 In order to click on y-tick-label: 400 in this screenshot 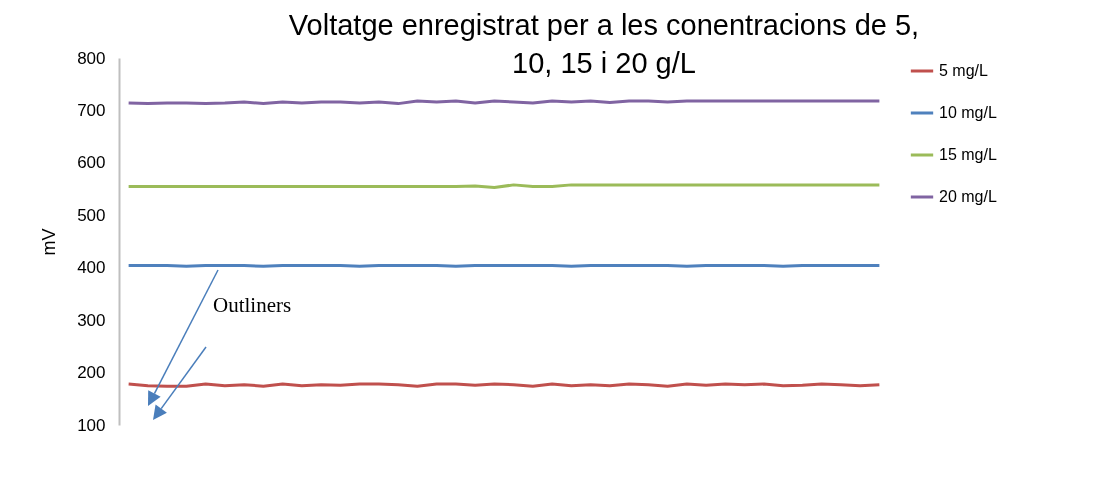, I will do `click(91, 268)`.